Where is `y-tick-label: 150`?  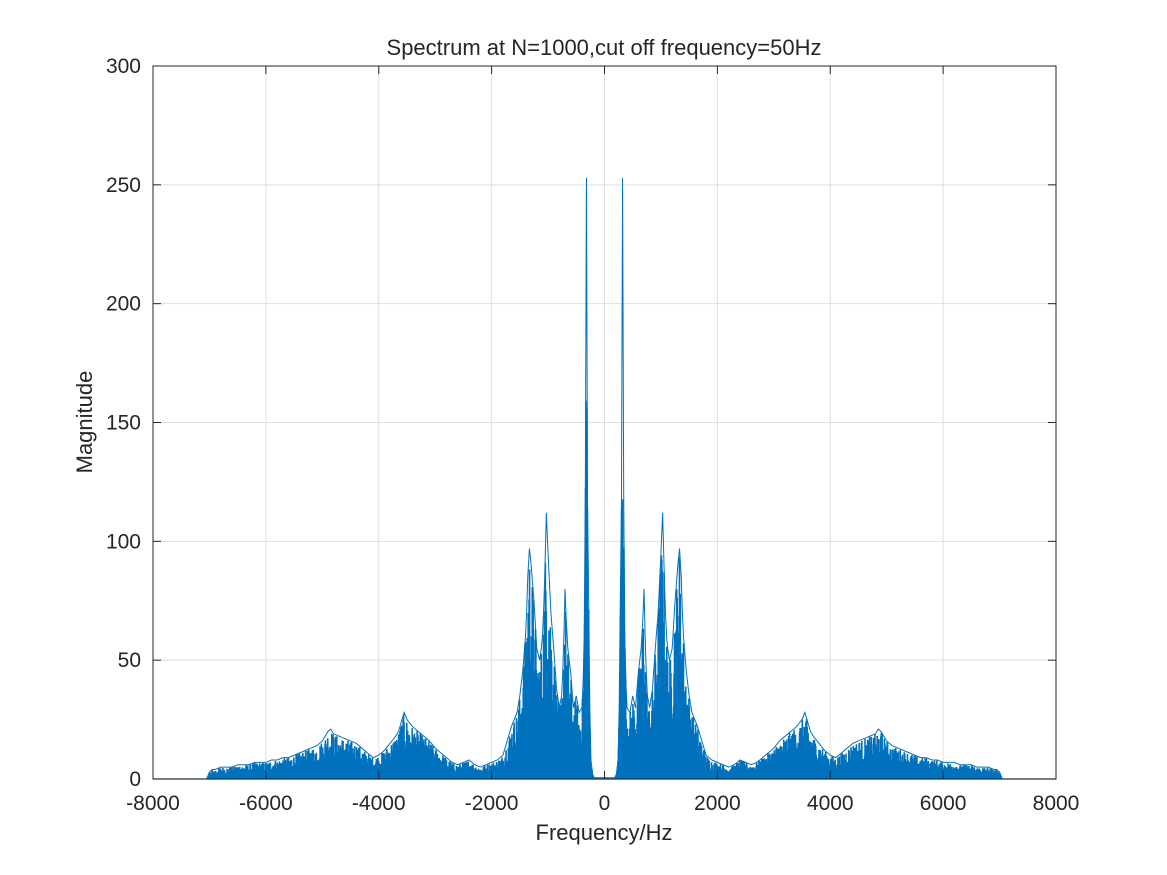 y-tick-label: 150 is located at coordinates (123, 423).